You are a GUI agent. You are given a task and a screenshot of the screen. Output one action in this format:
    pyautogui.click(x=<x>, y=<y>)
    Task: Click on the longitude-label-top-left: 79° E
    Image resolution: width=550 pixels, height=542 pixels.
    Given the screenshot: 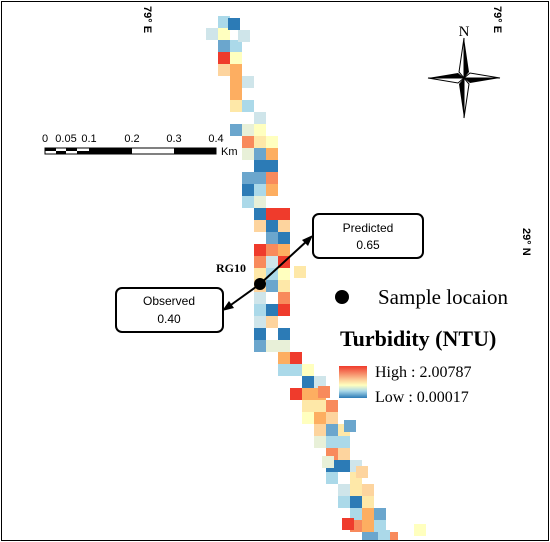 What is the action you would take?
    pyautogui.click(x=147, y=19)
    